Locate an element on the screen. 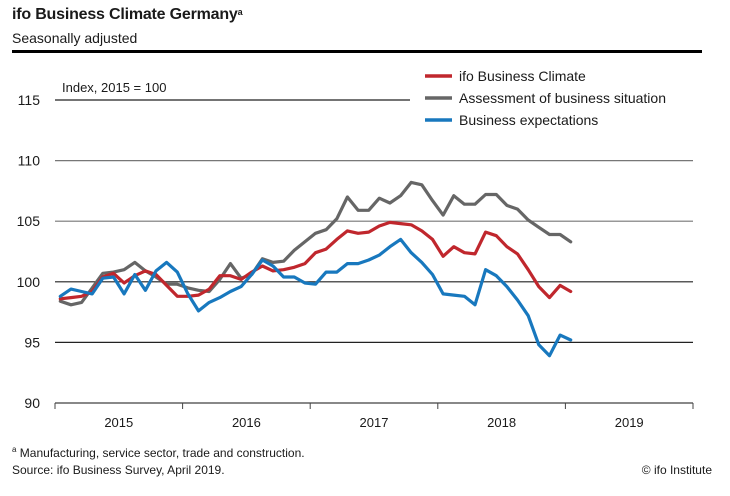 The height and width of the screenshot is (496, 730). chart-title-text: ifo Business Climate Germany is located at coordinates (125, 14).